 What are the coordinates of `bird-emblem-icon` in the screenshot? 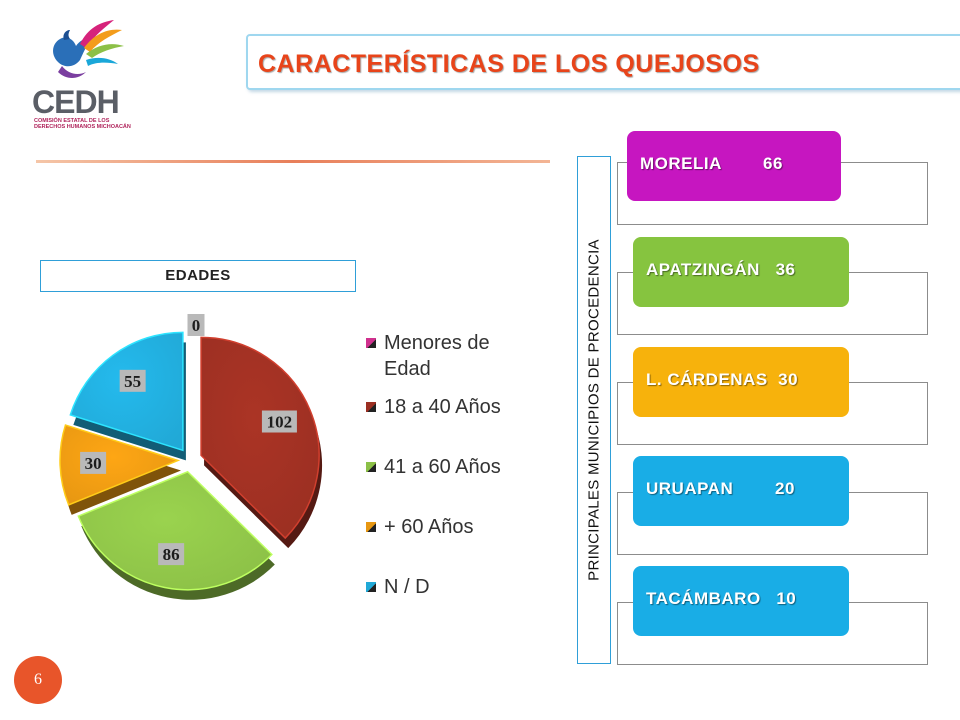 It's located at (88, 49).